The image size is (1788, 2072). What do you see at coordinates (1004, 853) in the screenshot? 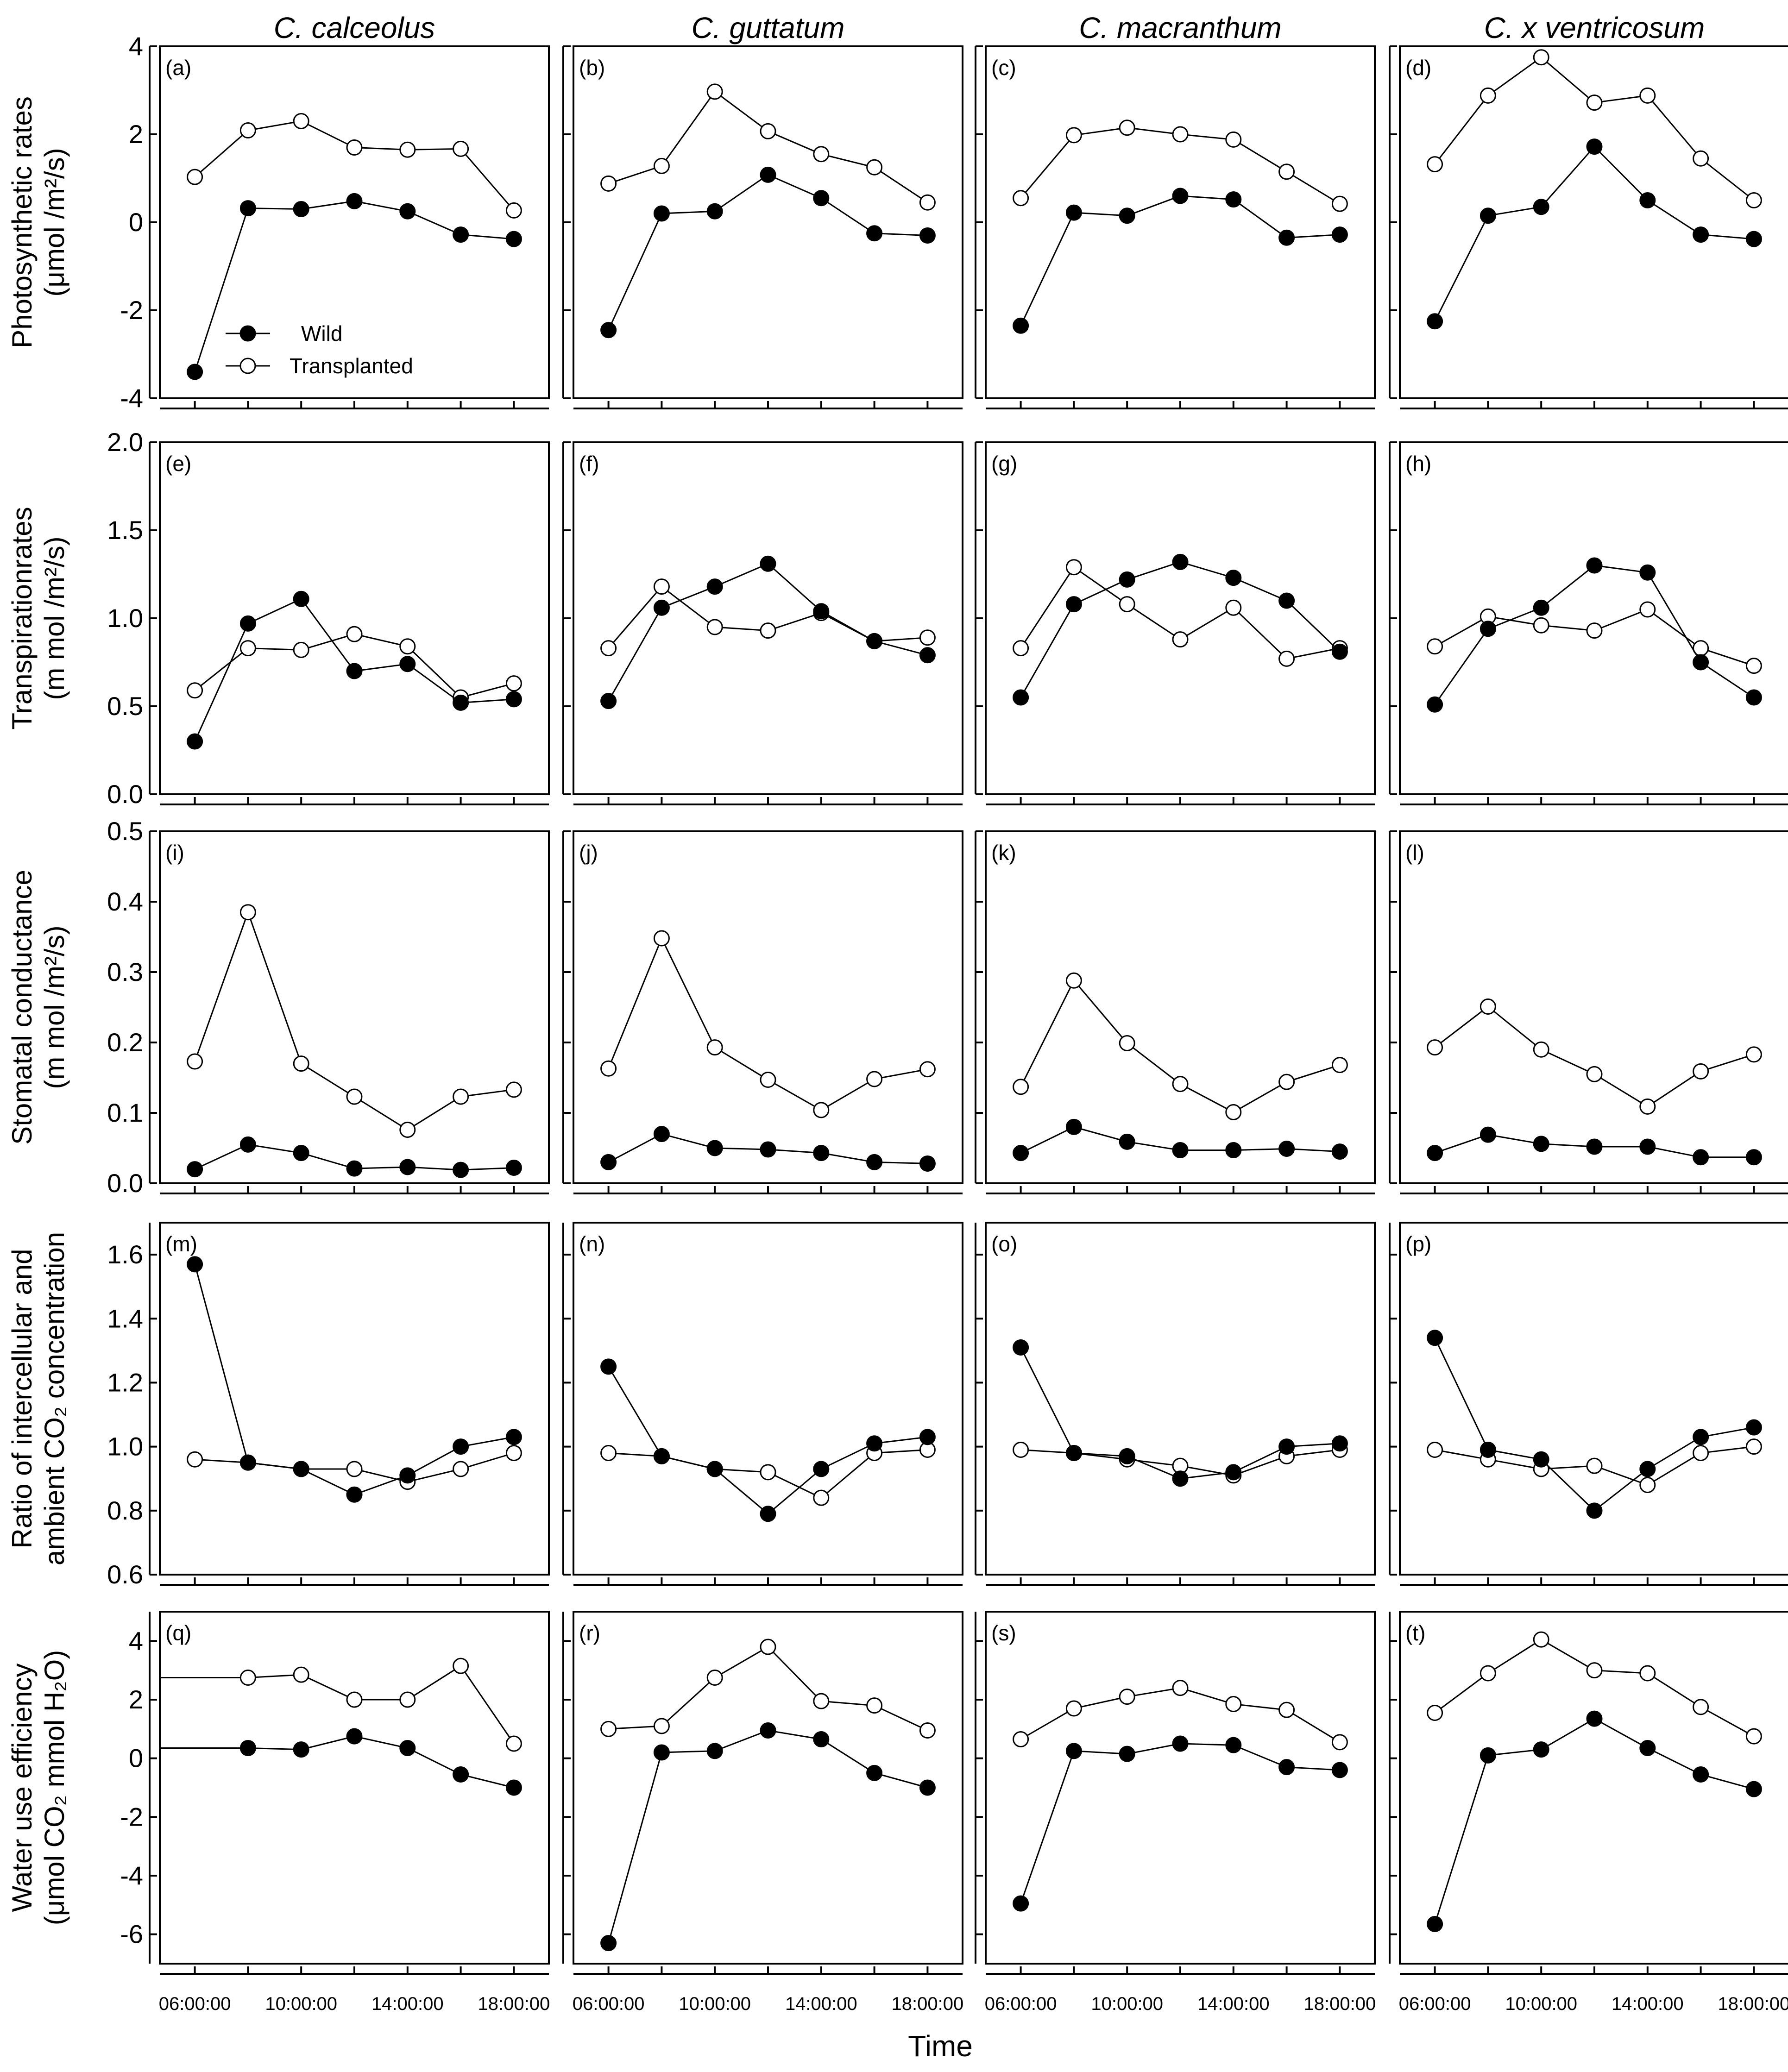
I see `panel-label: (k)` at bounding box center [1004, 853].